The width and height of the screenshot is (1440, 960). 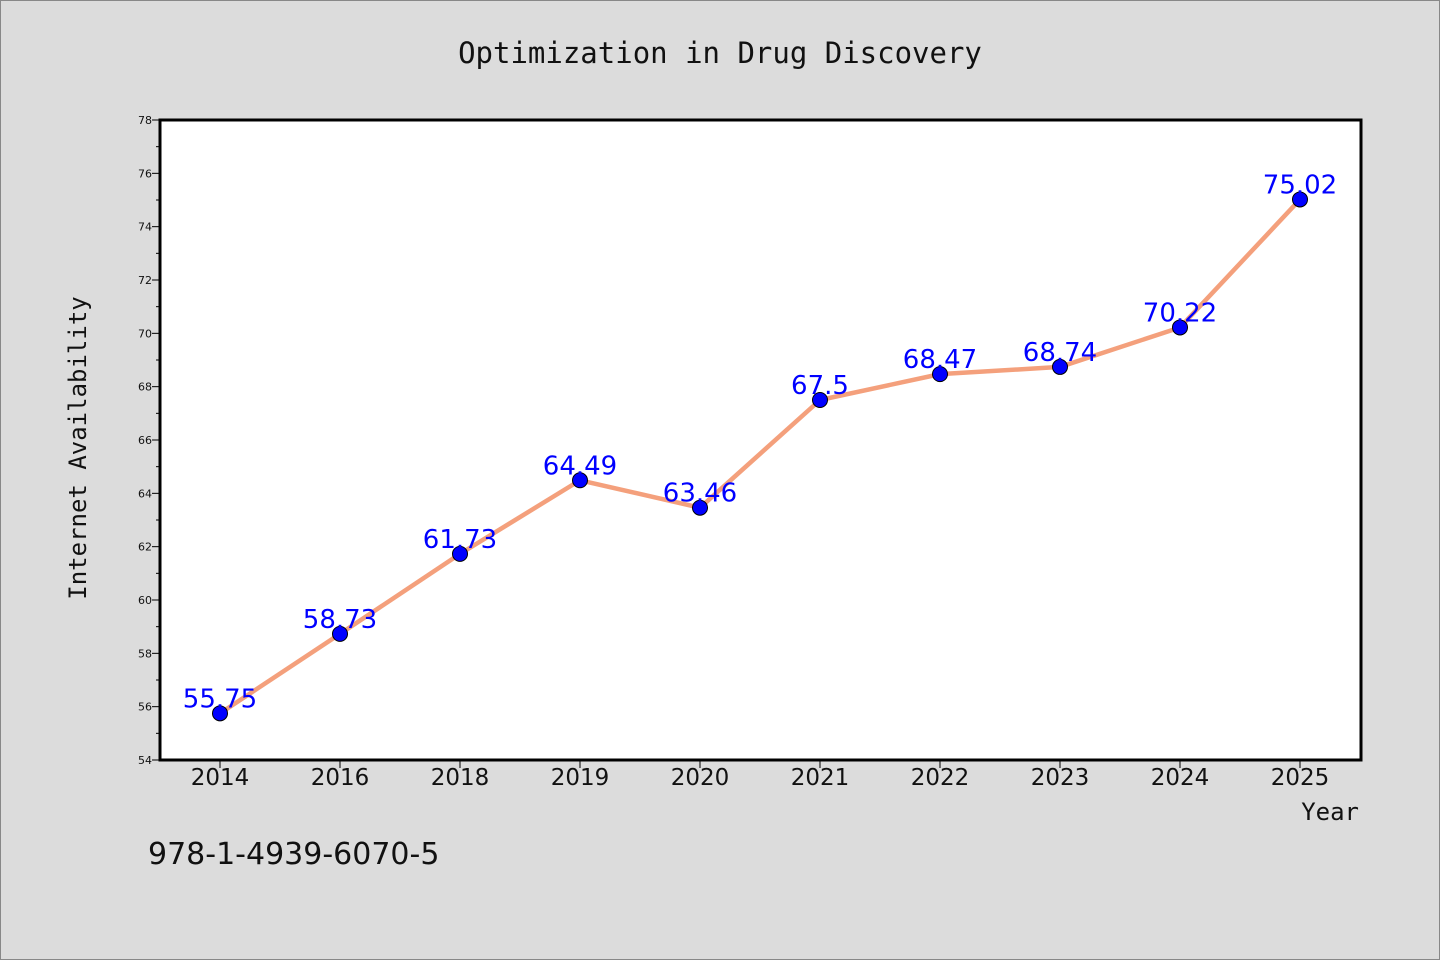 What do you see at coordinates (145, 493) in the screenshot?
I see `y-tick-label: 64` at bounding box center [145, 493].